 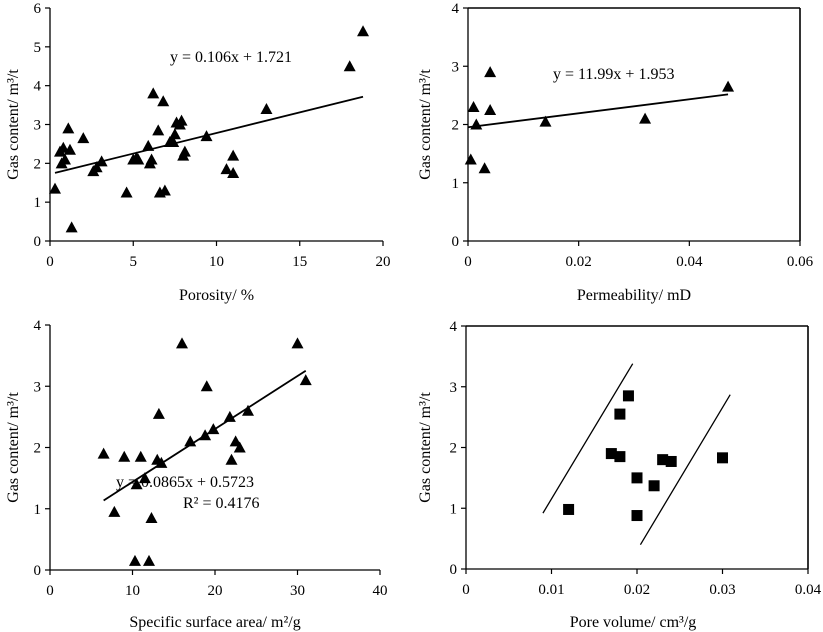 I want to click on trendline-equation: y = 11.99x + 1.953, so click(x=613, y=74).